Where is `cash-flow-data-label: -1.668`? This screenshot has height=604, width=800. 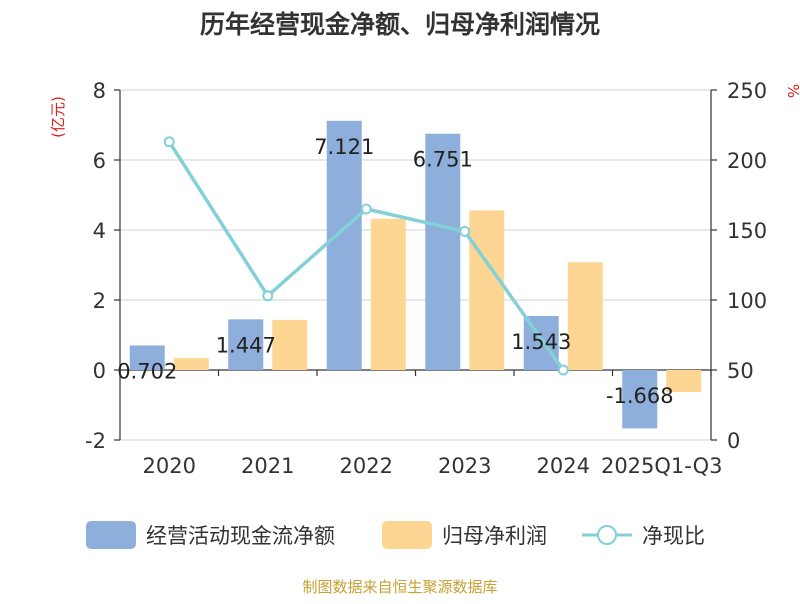
cash-flow-data-label: -1.668 is located at coordinates (640, 396).